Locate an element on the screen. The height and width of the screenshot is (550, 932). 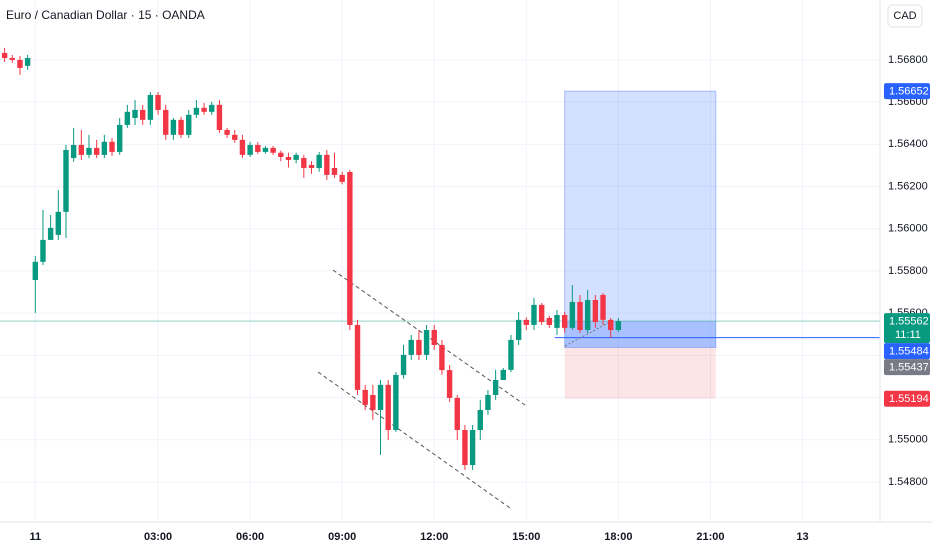
currency-label: CAD is located at coordinates (904, 16).